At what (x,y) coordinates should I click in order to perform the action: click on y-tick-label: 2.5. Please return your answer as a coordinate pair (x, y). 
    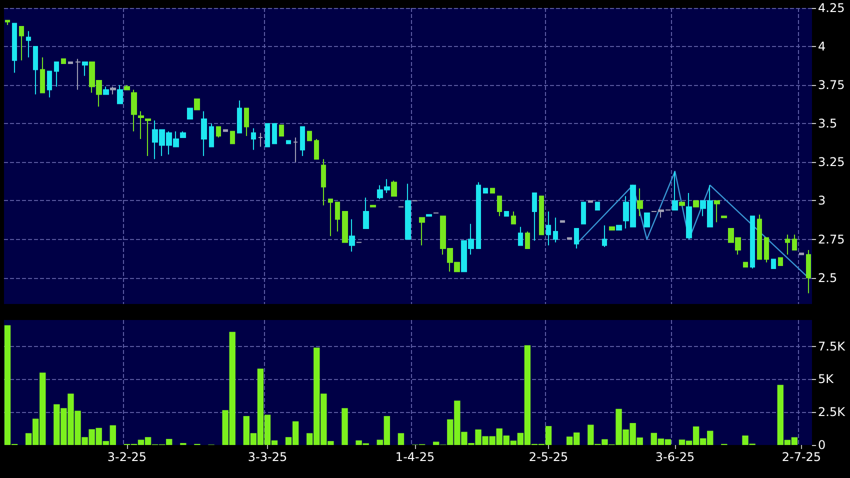
    Looking at the image, I should click on (828, 277).